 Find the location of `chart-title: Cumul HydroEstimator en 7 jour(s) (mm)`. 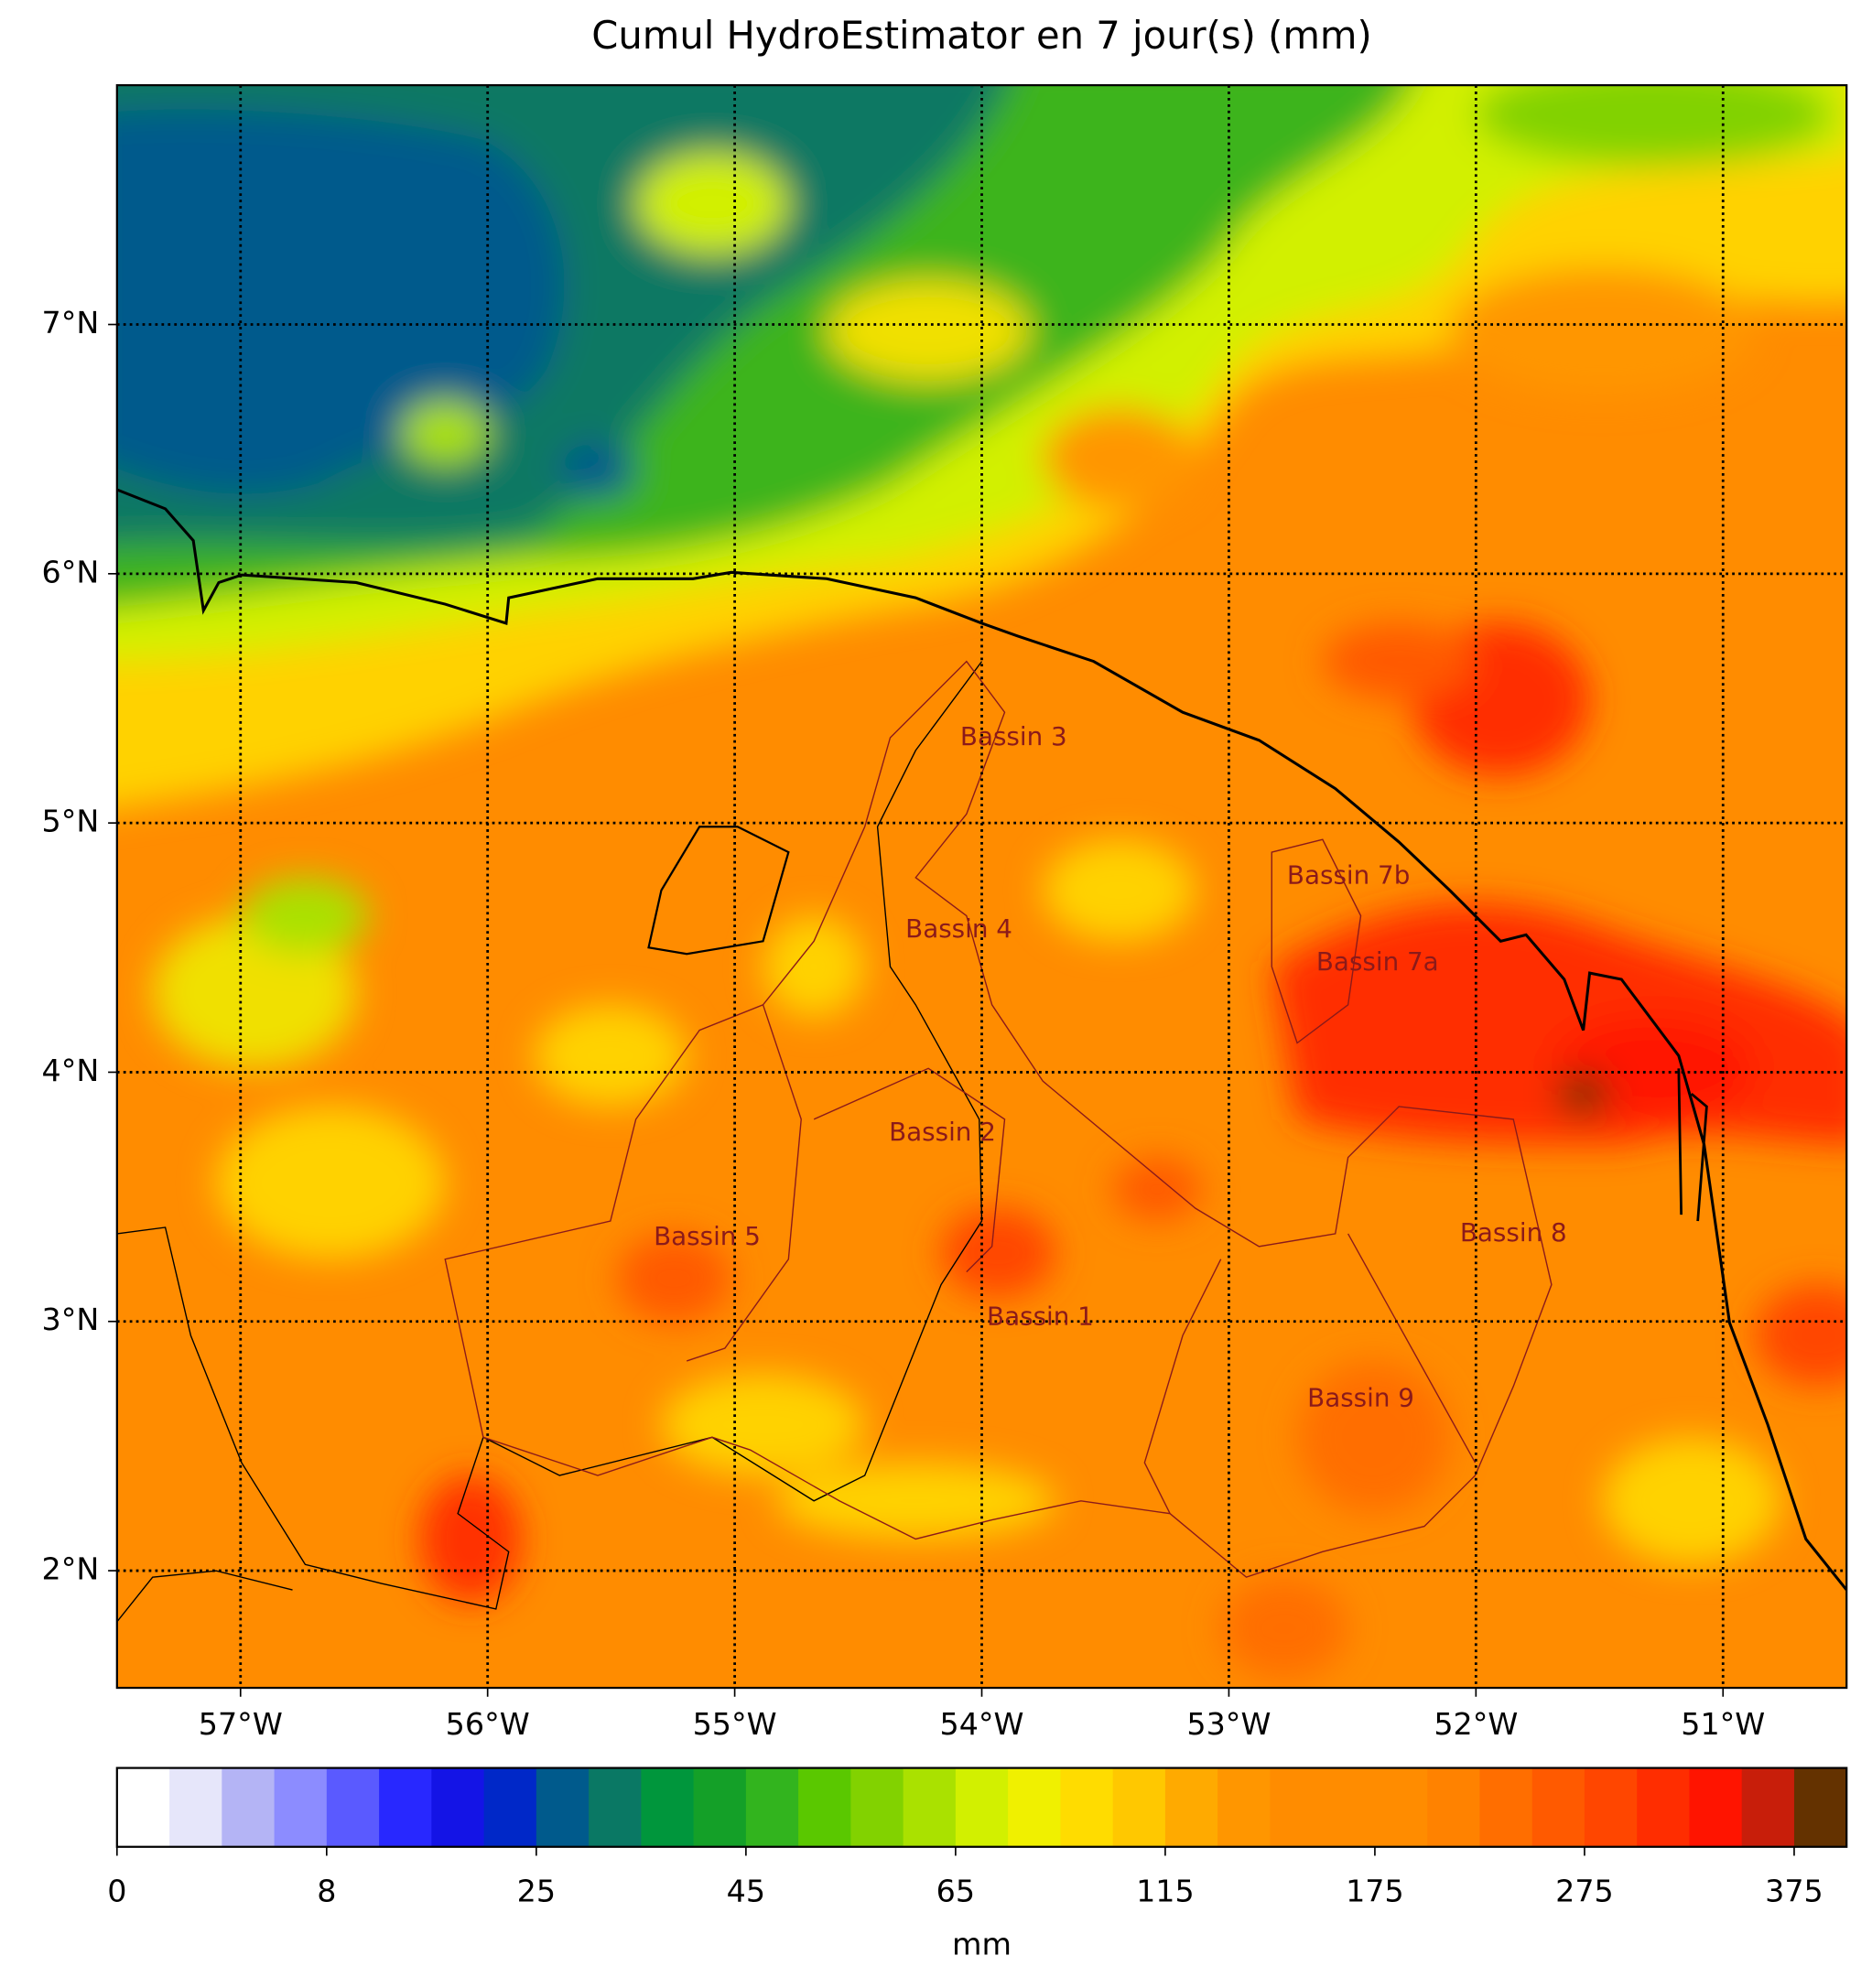

chart-title: Cumul HydroEstimator en 7 jour(s) (mm) is located at coordinates (981, 35).